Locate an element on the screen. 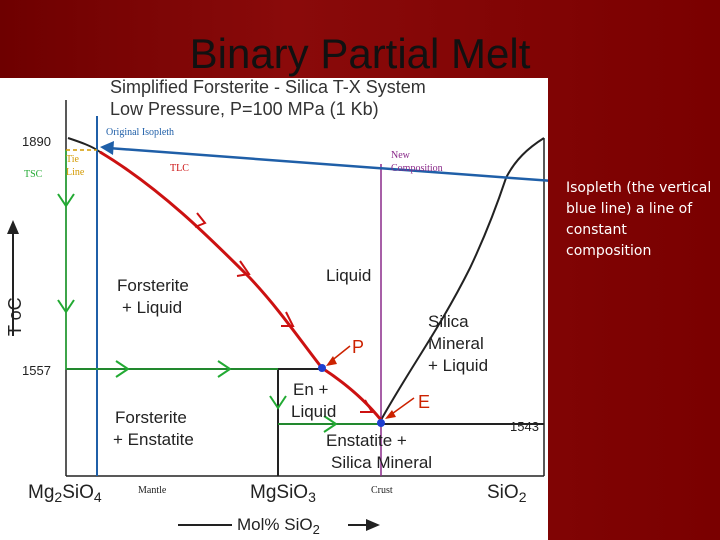  temp-label-1557: 1557 is located at coordinates (36, 370).